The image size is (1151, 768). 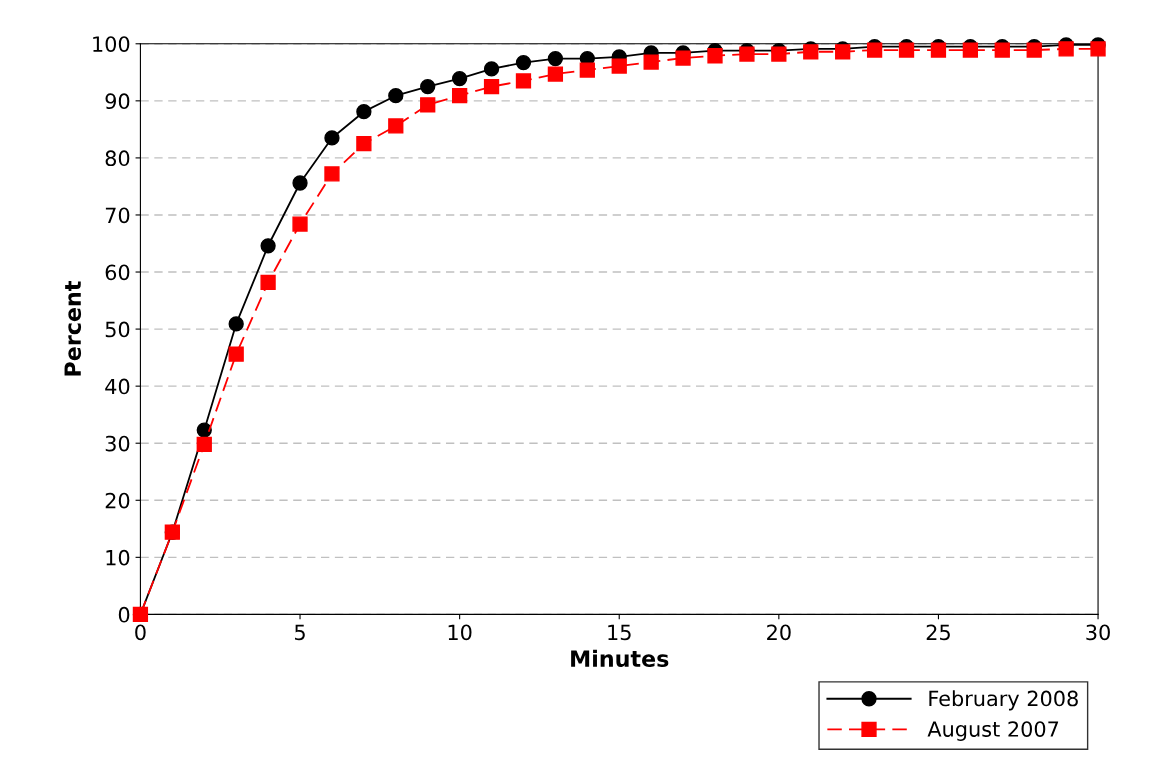 I want to click on y-tick-label: 90, so click(x=117, y=101).